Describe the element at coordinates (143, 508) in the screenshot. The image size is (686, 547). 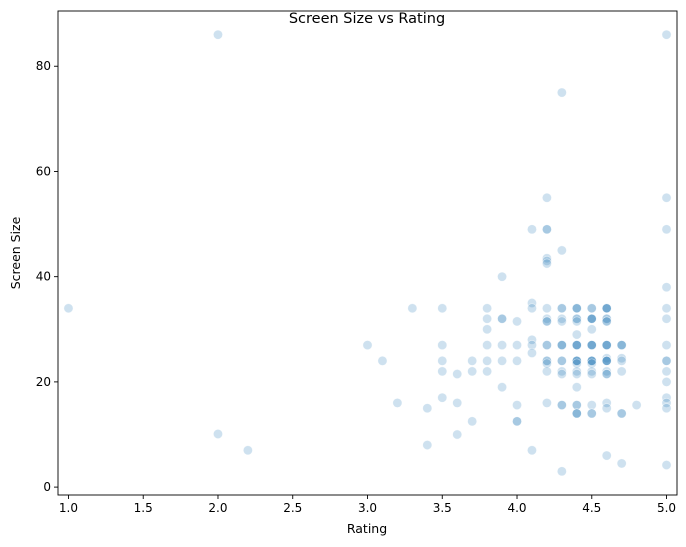
I see `x-tick-label: 1.5` at that location.